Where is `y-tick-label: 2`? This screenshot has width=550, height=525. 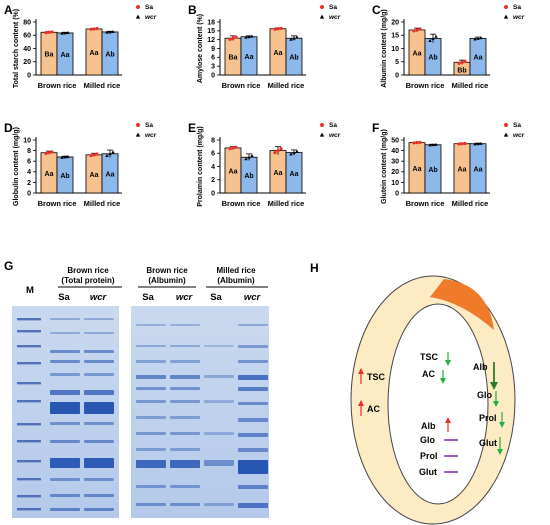
y-tick-label: 2 is located at coordinates (213, 180).